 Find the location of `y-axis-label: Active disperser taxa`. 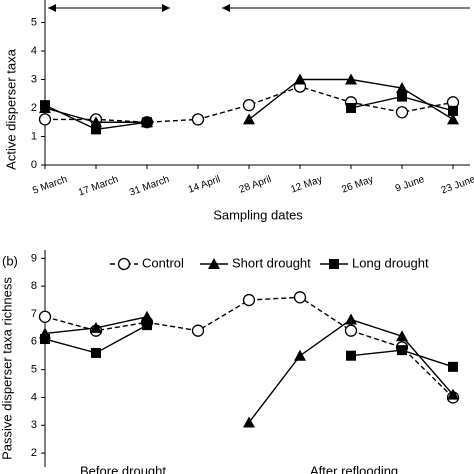

y-axis-label: Active disperser taxa is located at coordinates (10, 108).